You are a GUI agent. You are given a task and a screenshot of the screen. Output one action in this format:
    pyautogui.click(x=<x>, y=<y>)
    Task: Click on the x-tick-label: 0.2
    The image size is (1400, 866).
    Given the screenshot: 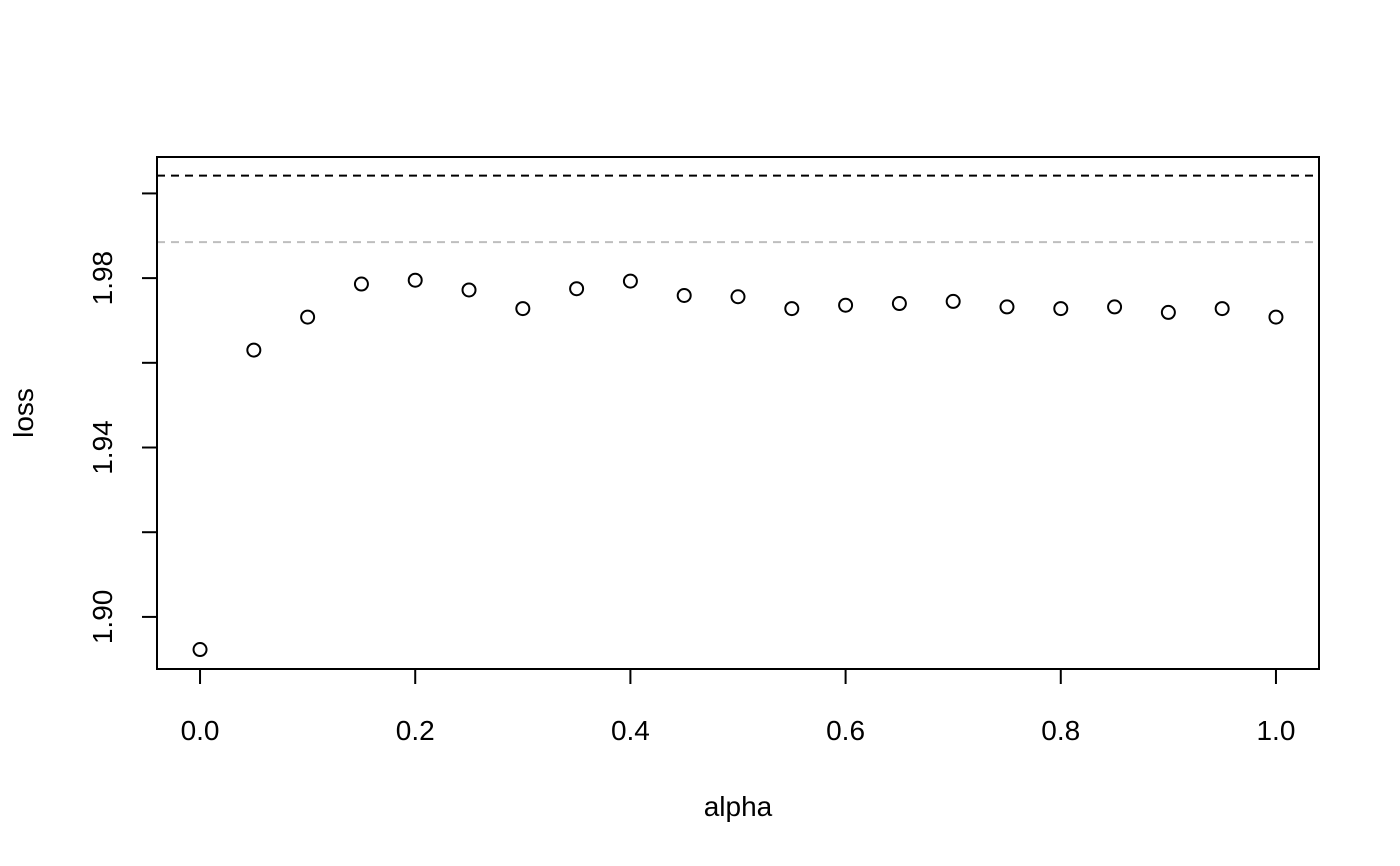 What is the action you would take?
    pyautogui.click(x=415, y=730)
    